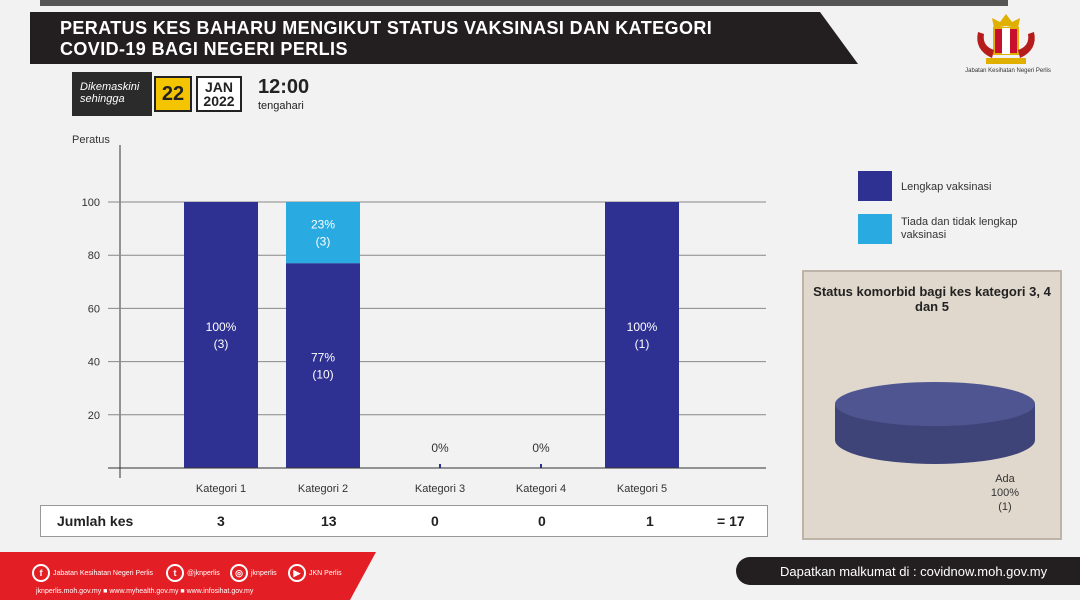 This screenshot has height=600, width=1080. I want to click on top-rule, so click(524, 3).